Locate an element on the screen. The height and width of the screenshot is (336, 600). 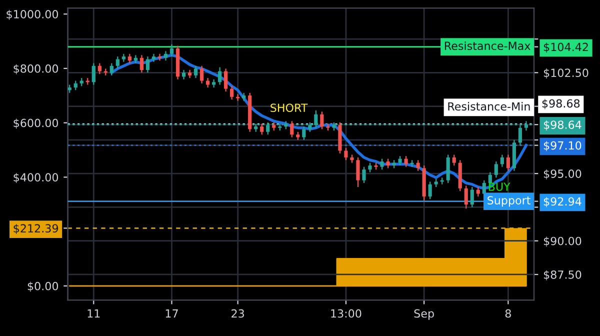
y-tick-label: $400.00 is located at coordinates (36, 178).